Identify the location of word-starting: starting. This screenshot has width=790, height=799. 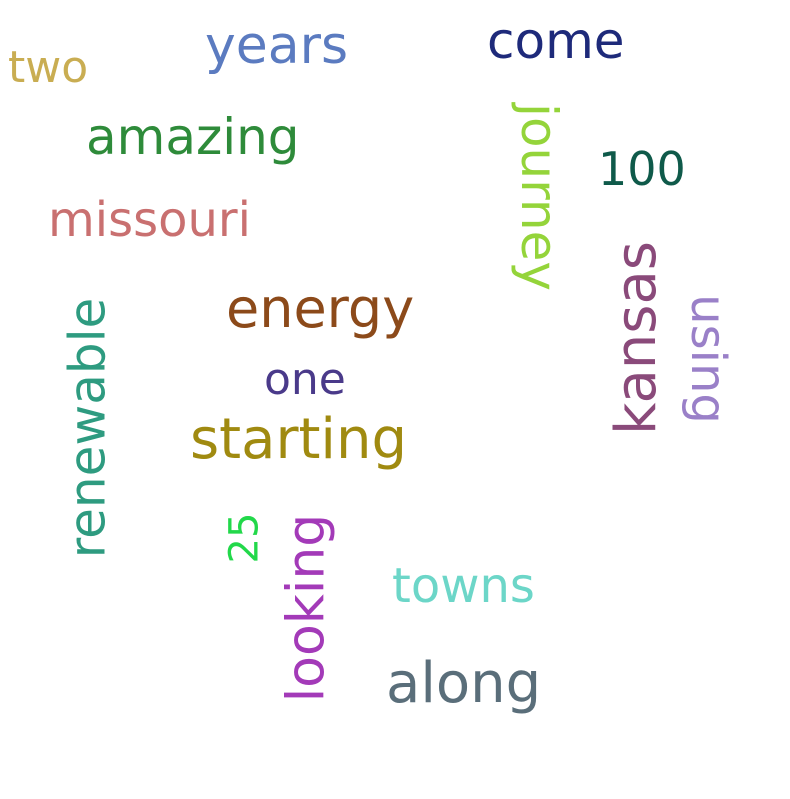
(299, 439).